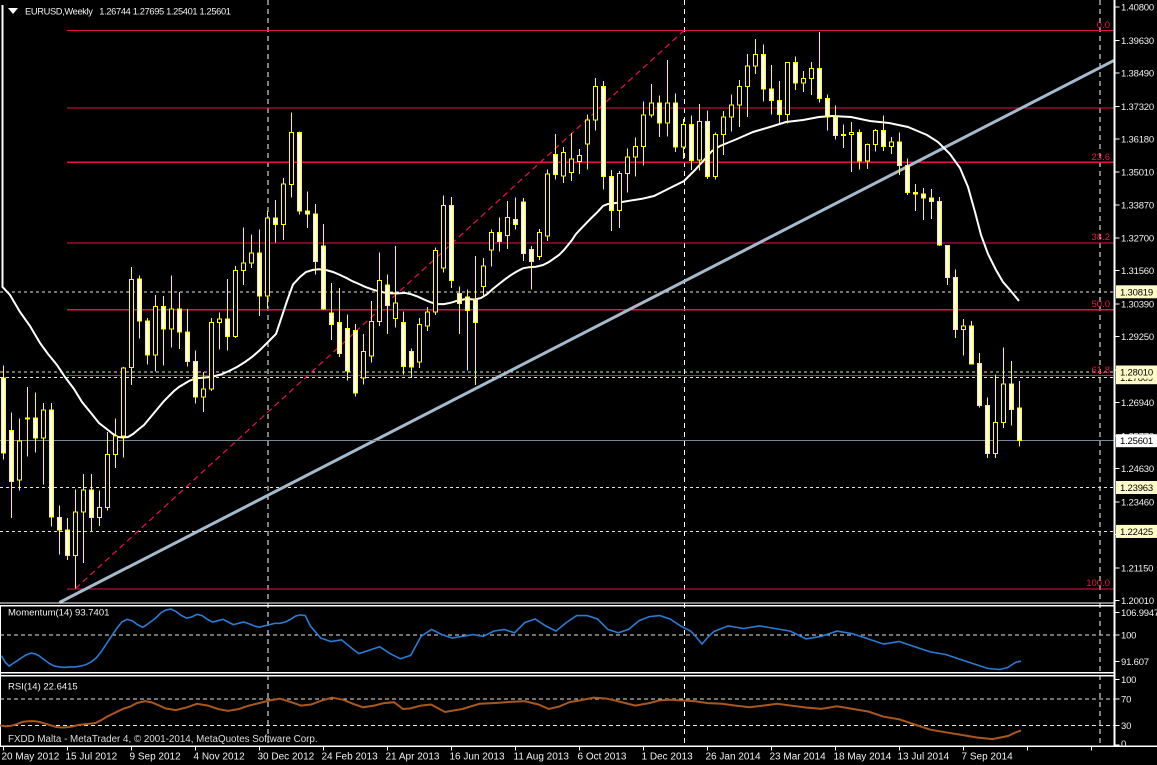 Image resolution: width=1157 pixels, height=765 pixels. I want to click on svg-text: 23.6, so click(1101, 157).